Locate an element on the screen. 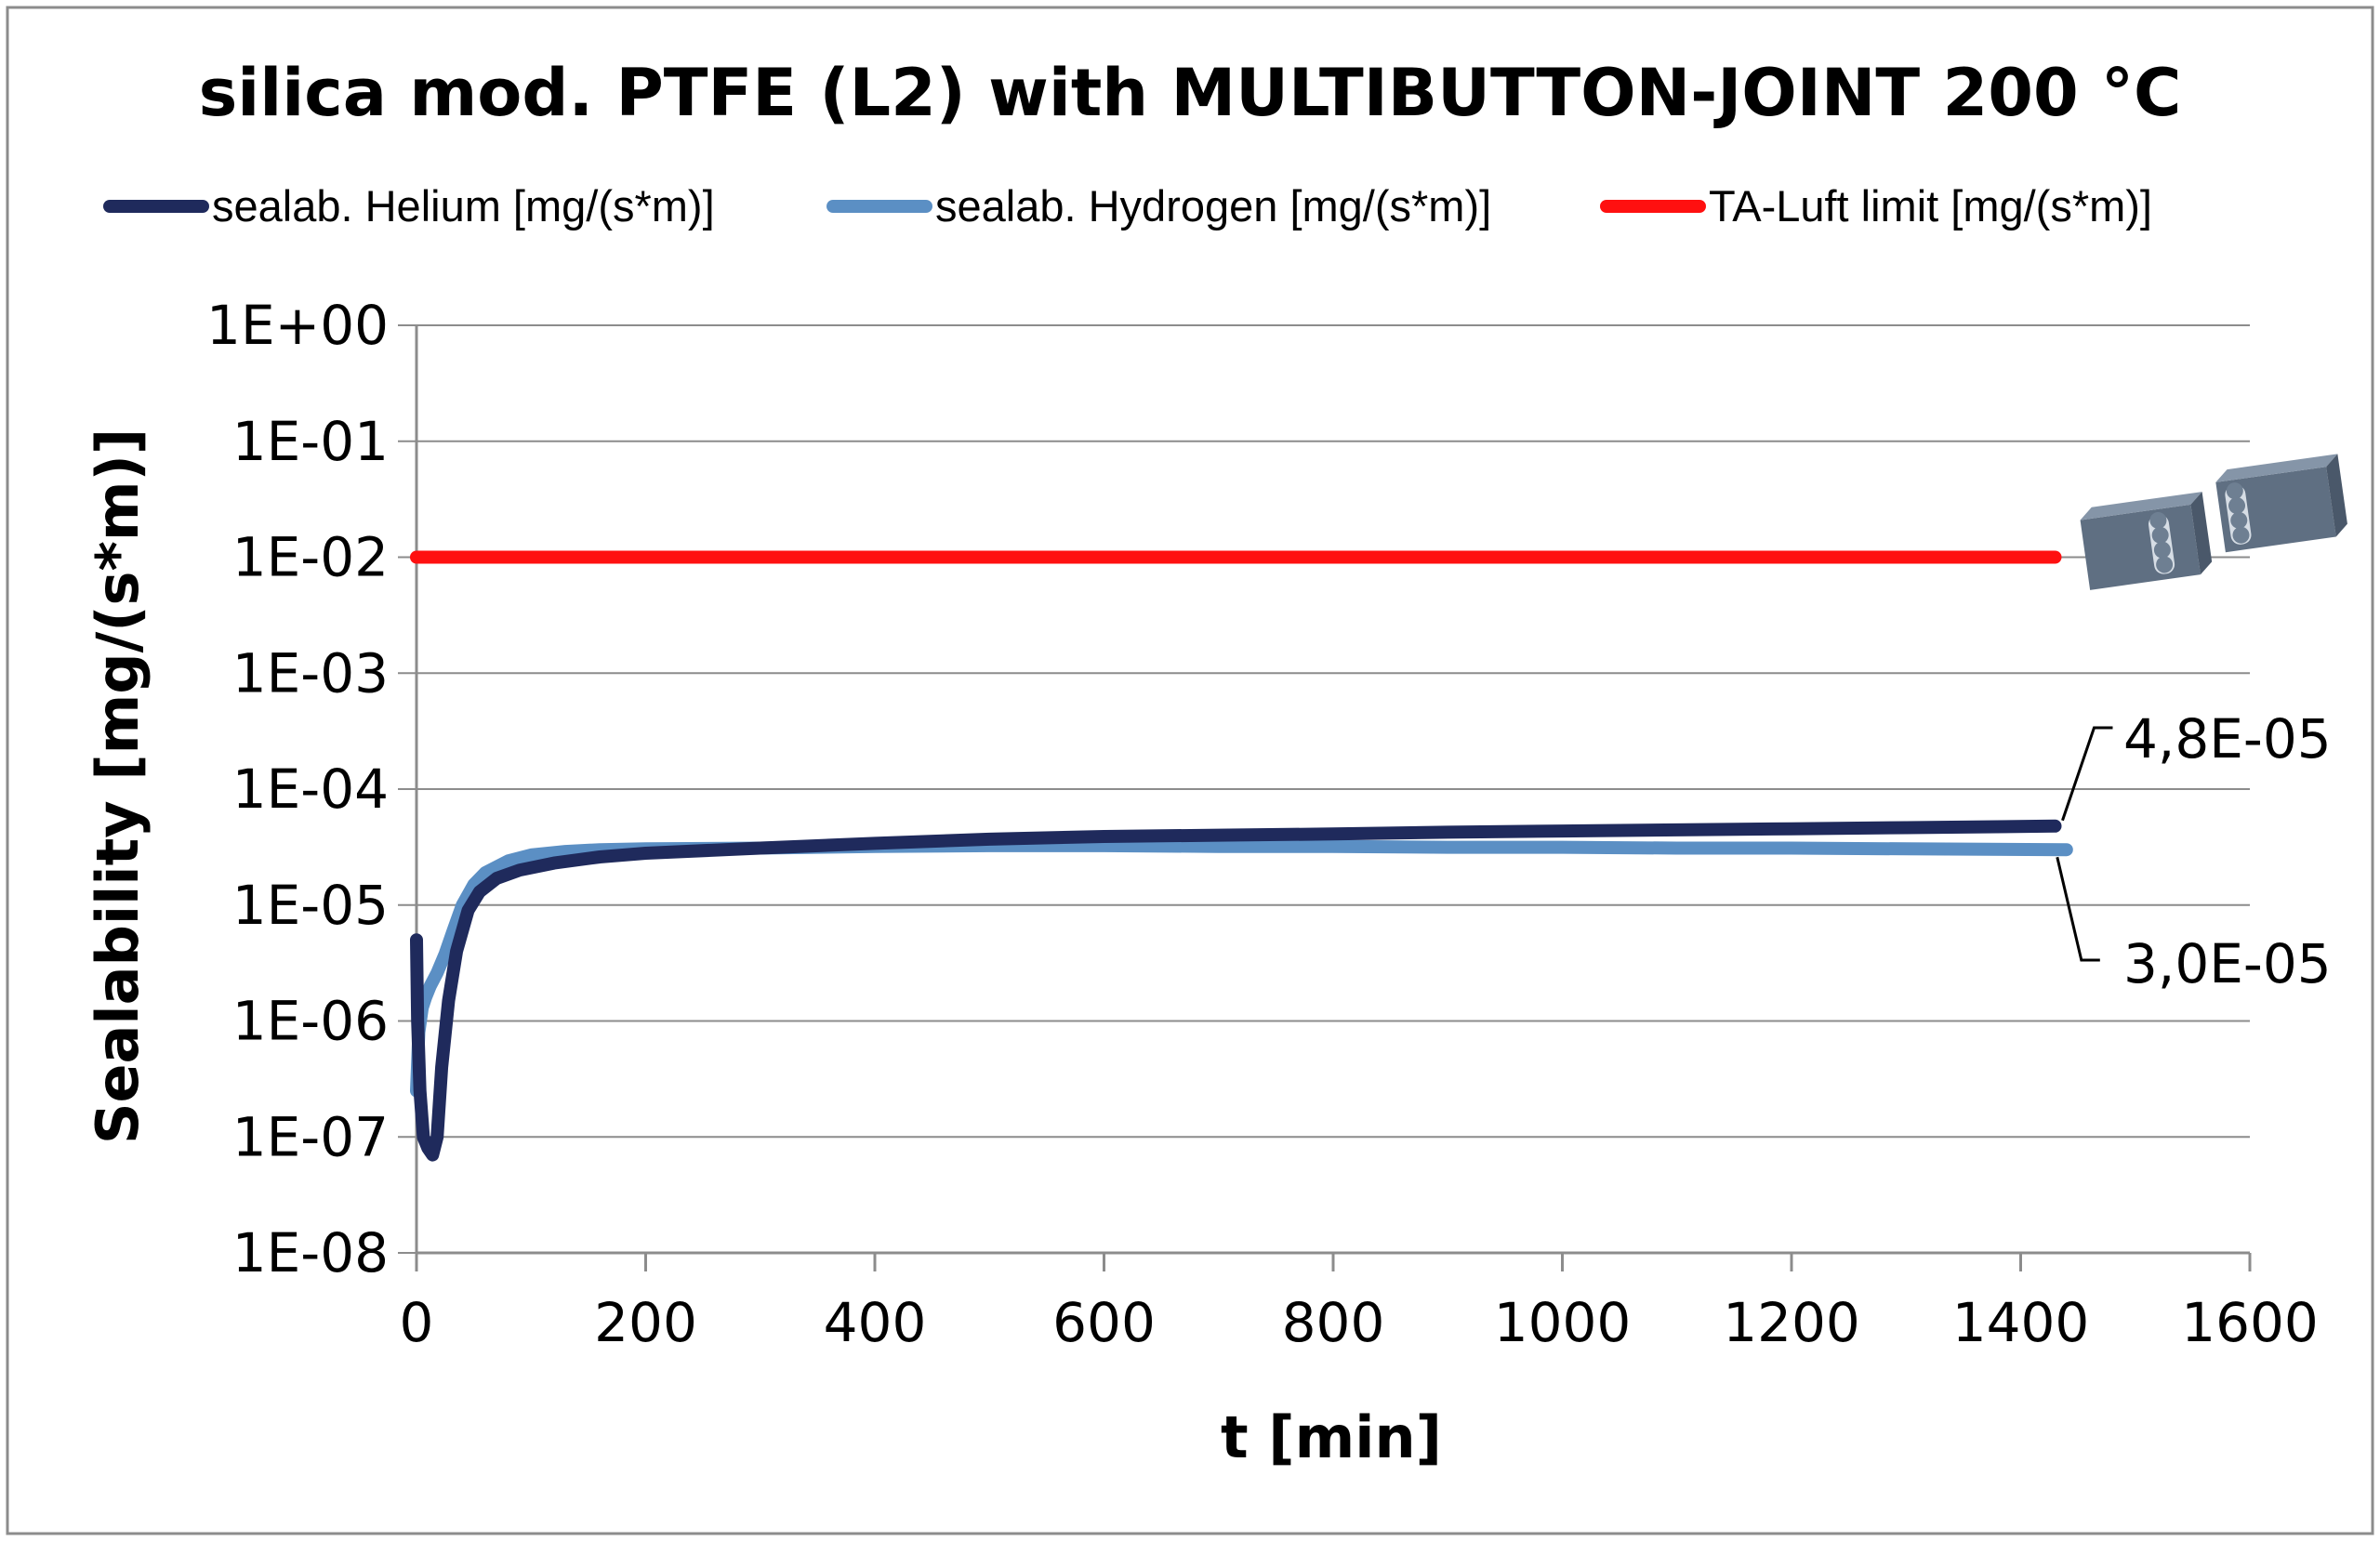 The width and height of the screenshot is (2380, 1541). y-tick-label: 1E-06 is located at coordinates (310, 1021).